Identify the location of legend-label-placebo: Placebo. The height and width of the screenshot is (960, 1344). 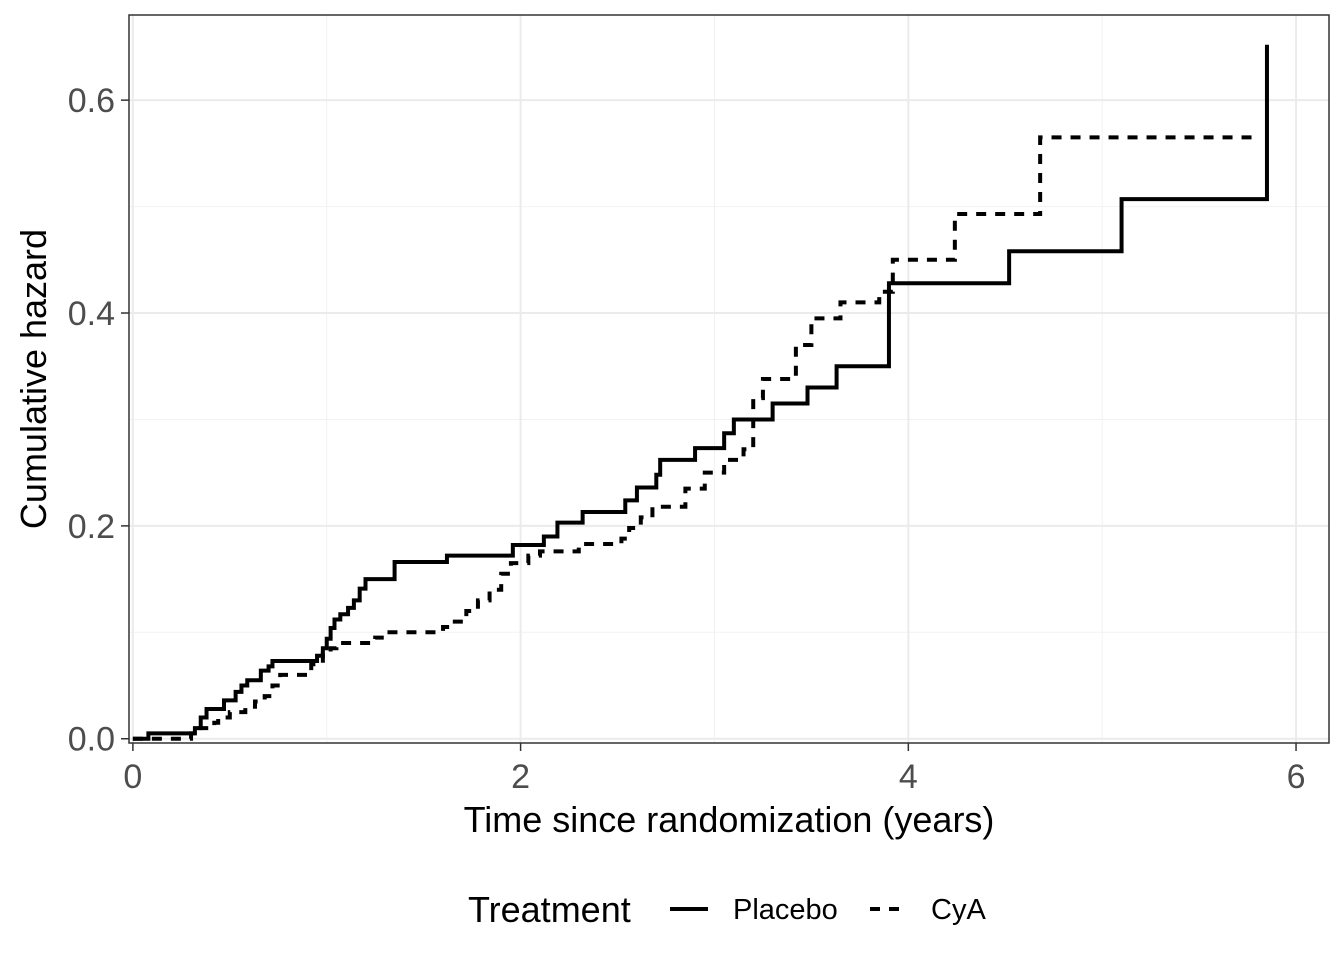
(785, 910).